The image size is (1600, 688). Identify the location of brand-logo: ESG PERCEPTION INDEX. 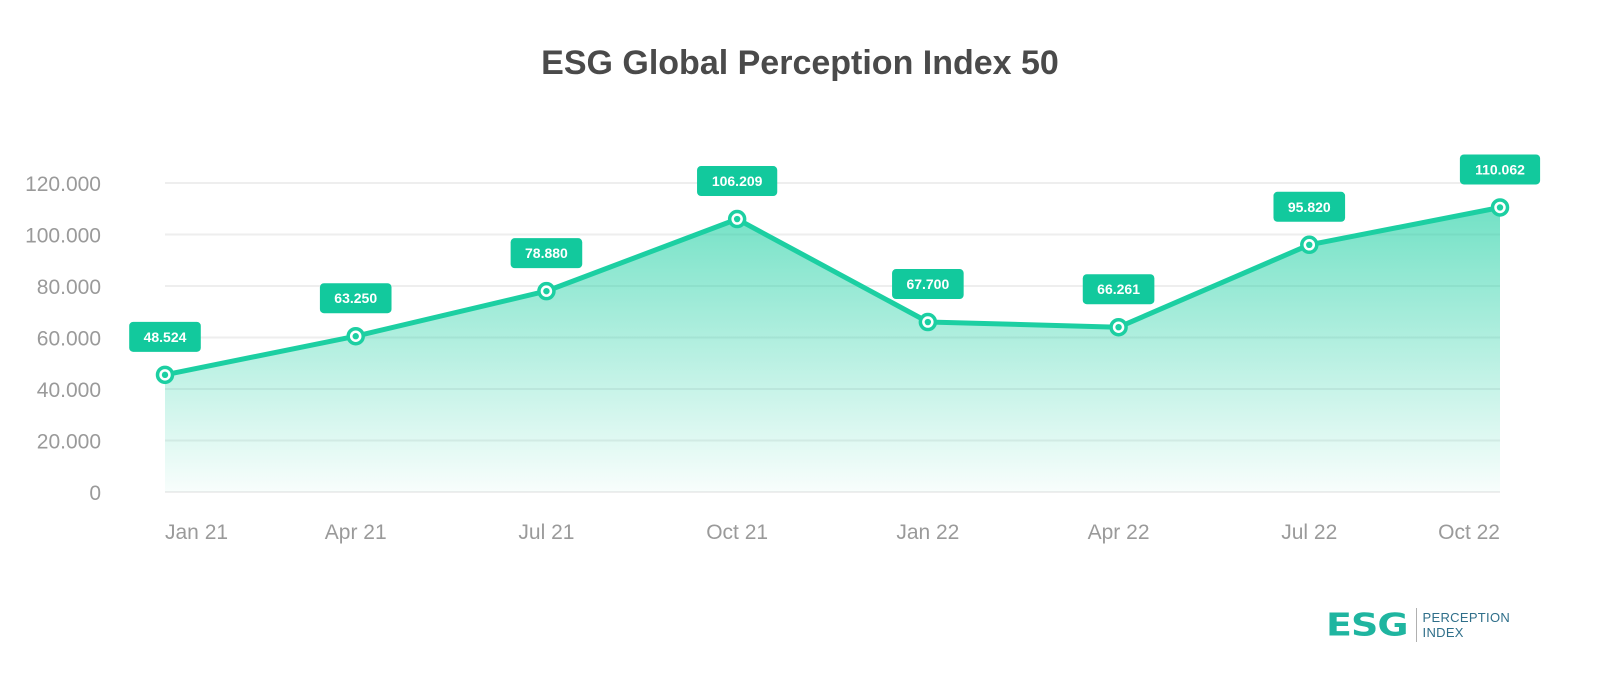
(1418, 625).